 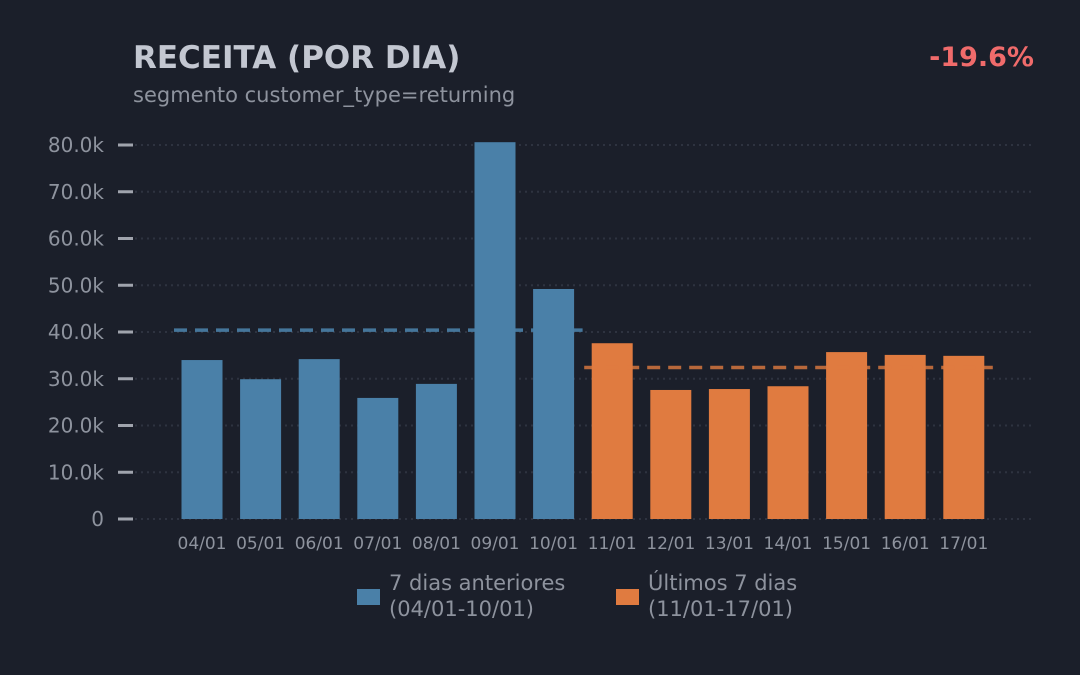 What do you see at coordinates (846, 544) in the screenshot?
I see `x-tick-label: 15/01` at bounding box center [846, 544].